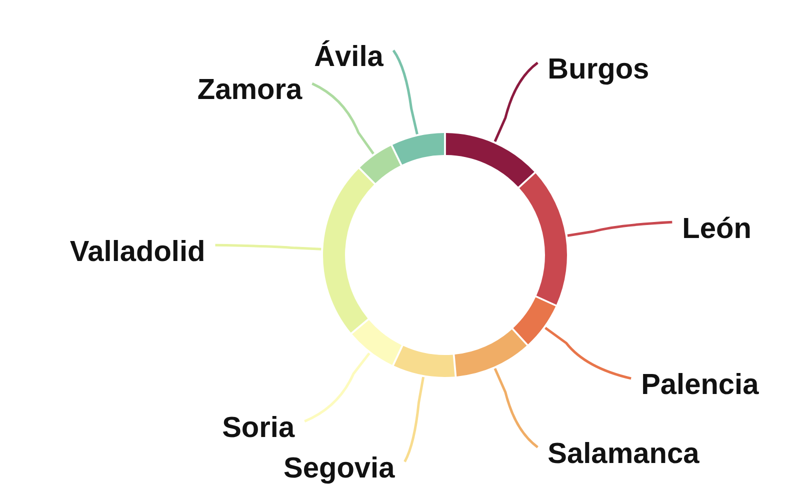  Describe the element at coordinates (259, 428) in the screenshot. I see `slice-label: Soria` at that location.